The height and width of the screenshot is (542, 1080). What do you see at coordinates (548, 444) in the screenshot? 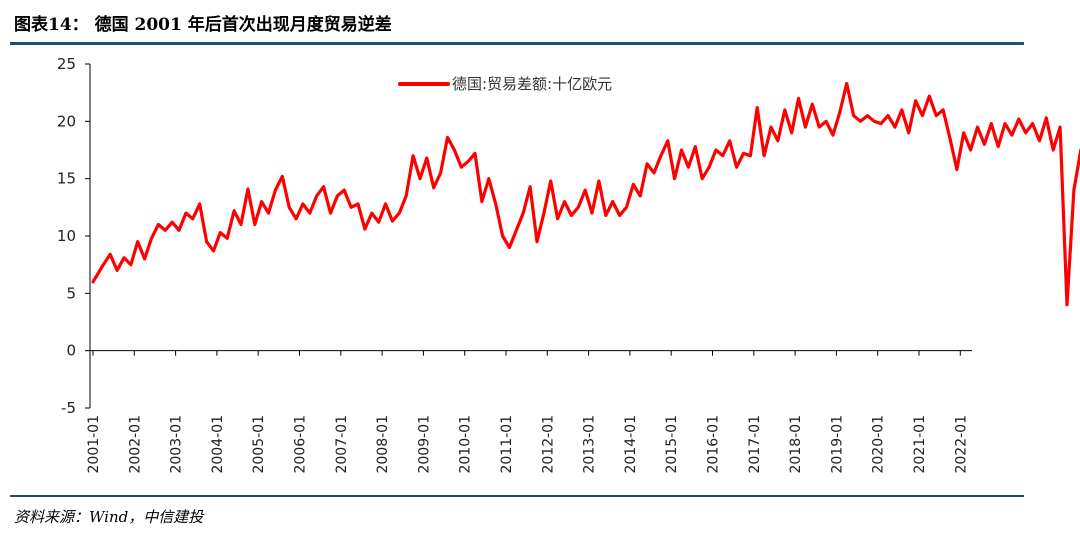
I see `x-tick-label: 2012-01` at bounding box center [548, 444].